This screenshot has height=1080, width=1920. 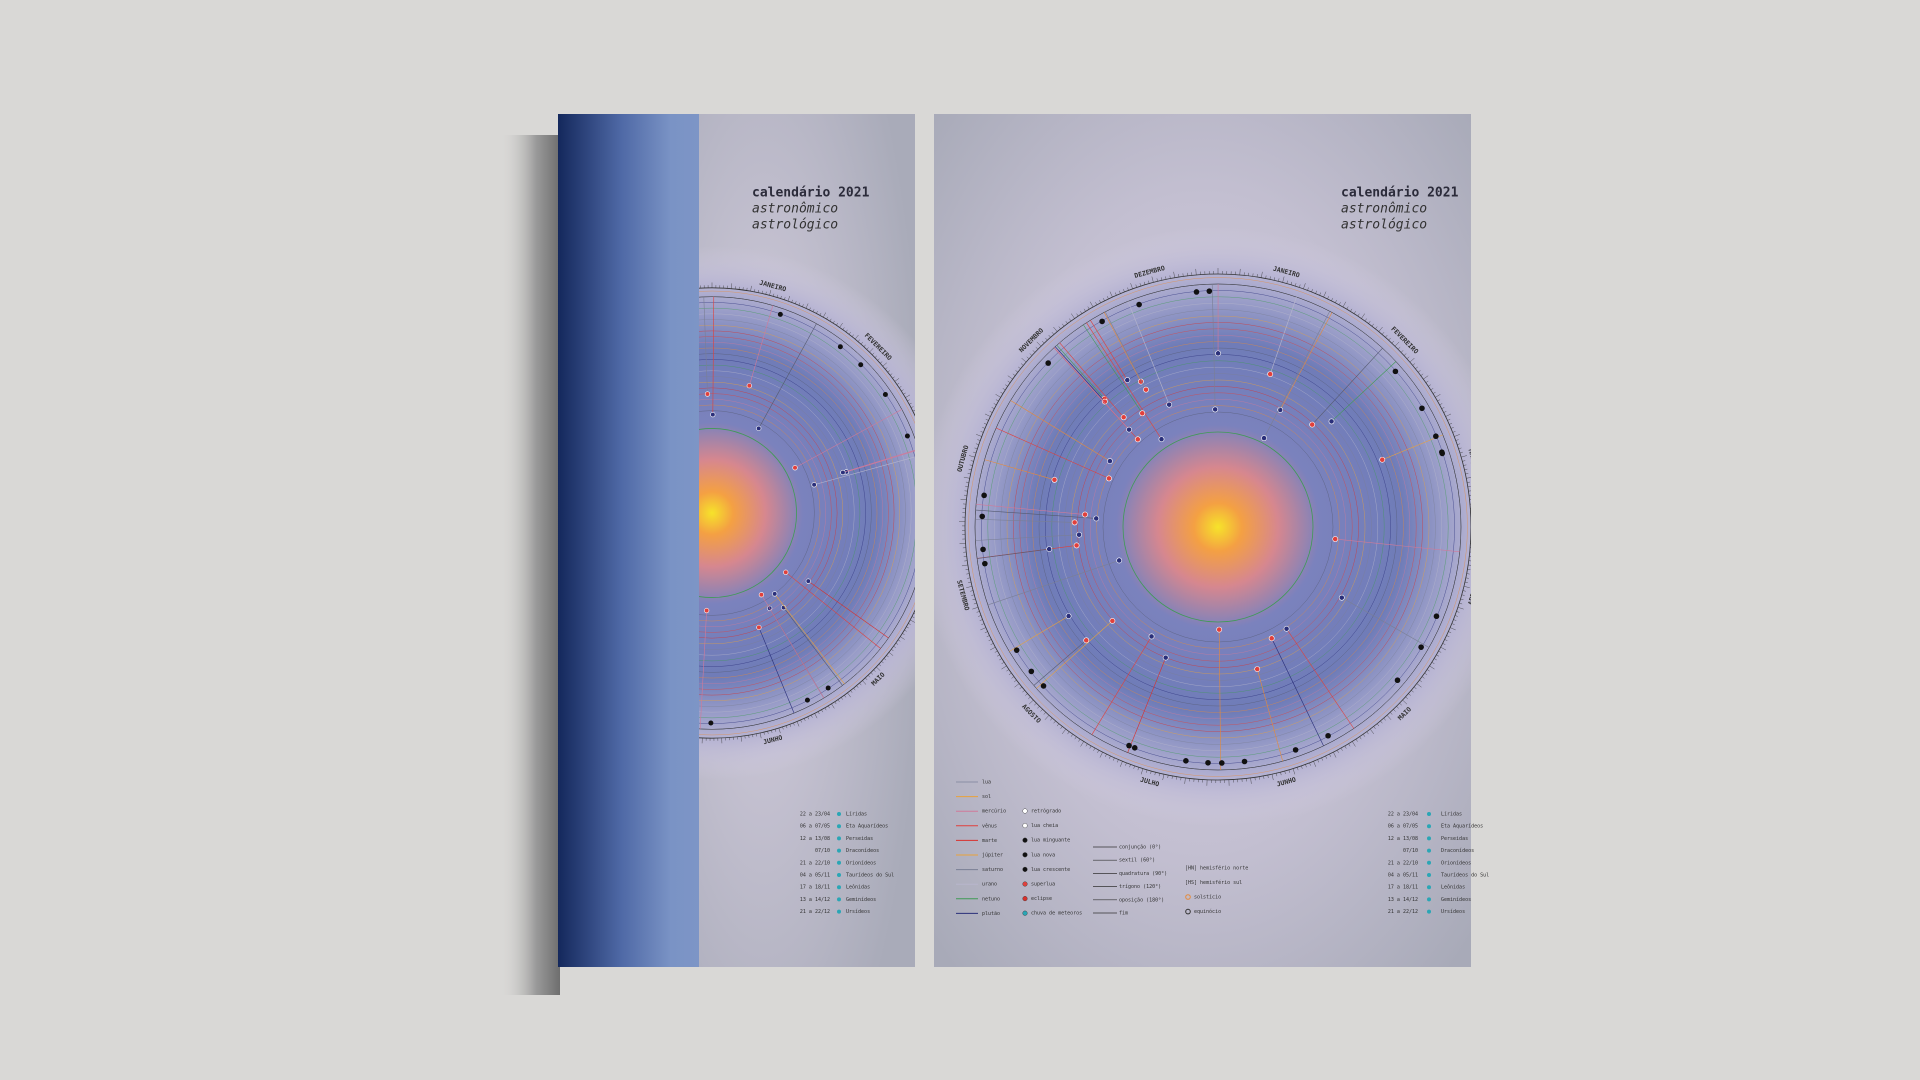 I want to click on meteor-date: 12 a 13/08, so click(x=1403, y=839).